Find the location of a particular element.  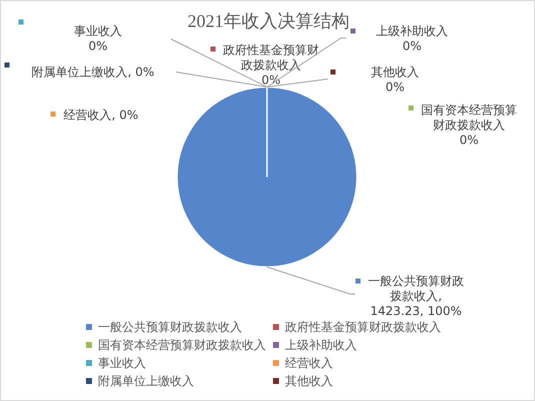

legend-label: 上级补助收入 is located at coordinates (321, 345).